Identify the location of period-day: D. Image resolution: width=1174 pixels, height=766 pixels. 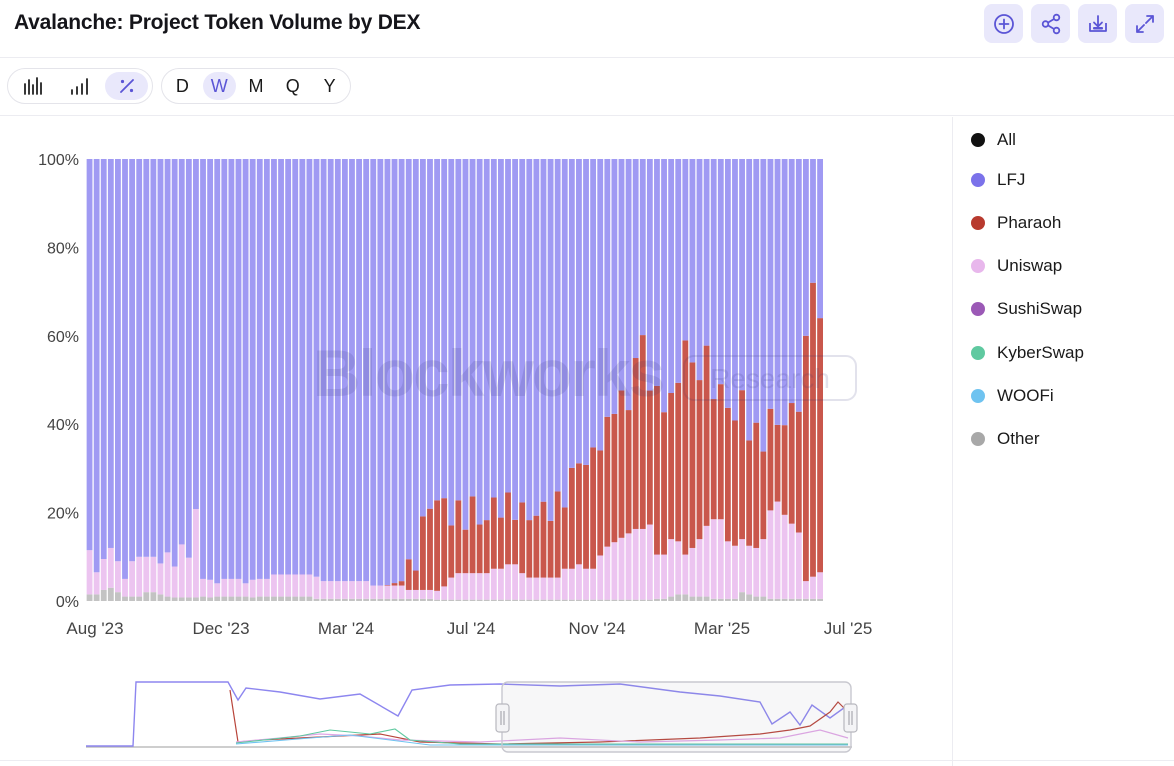
(182, 85).